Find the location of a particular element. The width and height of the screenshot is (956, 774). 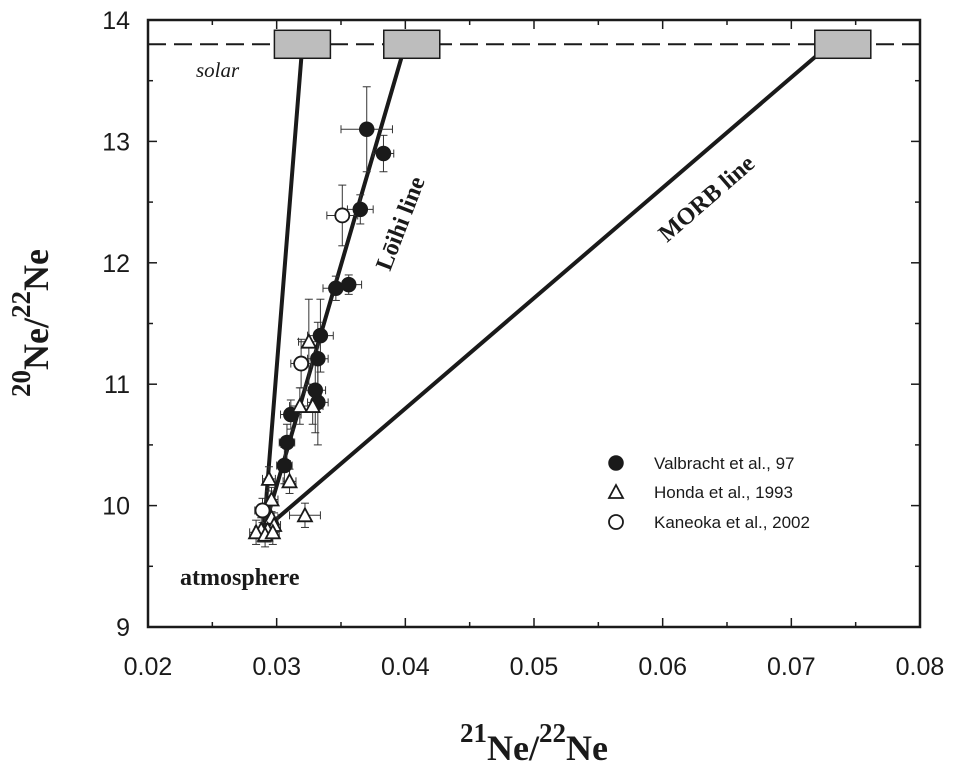

solar-boxes is located at coordinates (572, 44).